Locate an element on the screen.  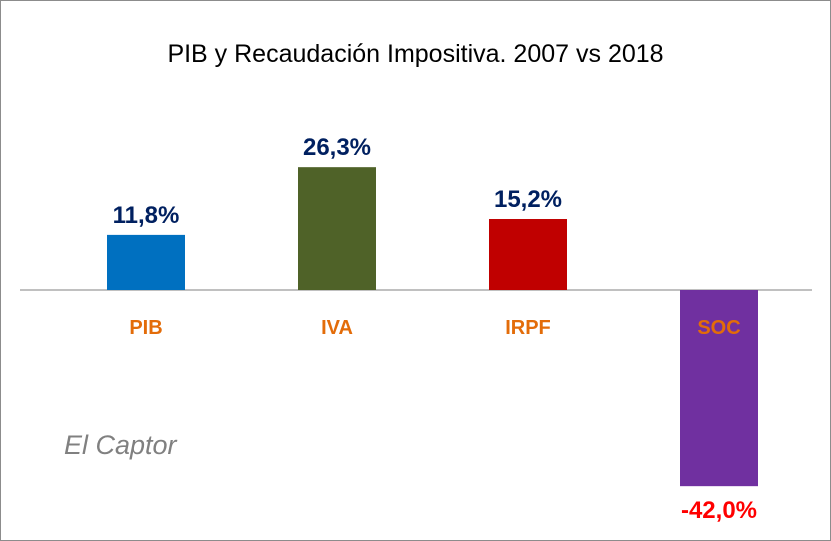
watermark-text: El Captor is located at coordinates (120, 445).